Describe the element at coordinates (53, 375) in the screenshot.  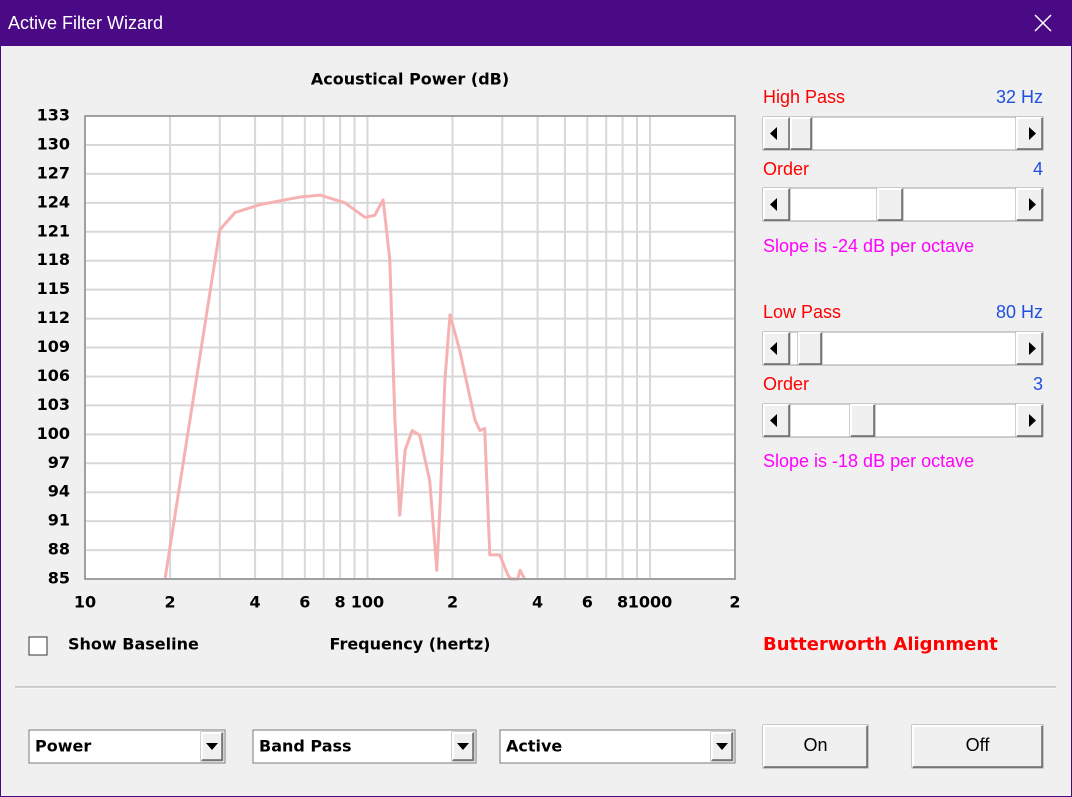
I see `y-tick-label: 106` at that location.